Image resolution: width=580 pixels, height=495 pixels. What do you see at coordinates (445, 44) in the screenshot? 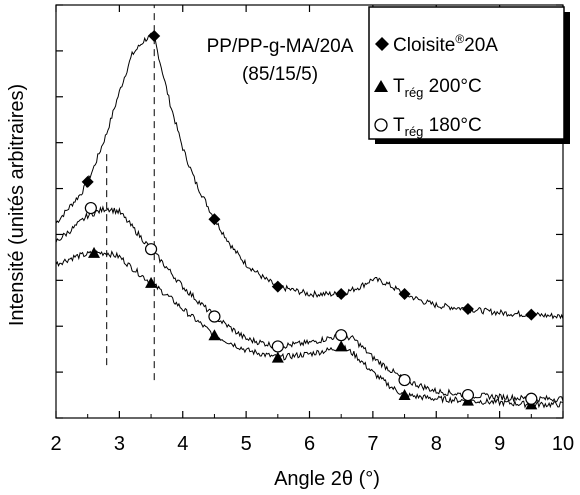
I see `legend-label-cloisite: Cloisite®20A` at bounding box center [445, 44].